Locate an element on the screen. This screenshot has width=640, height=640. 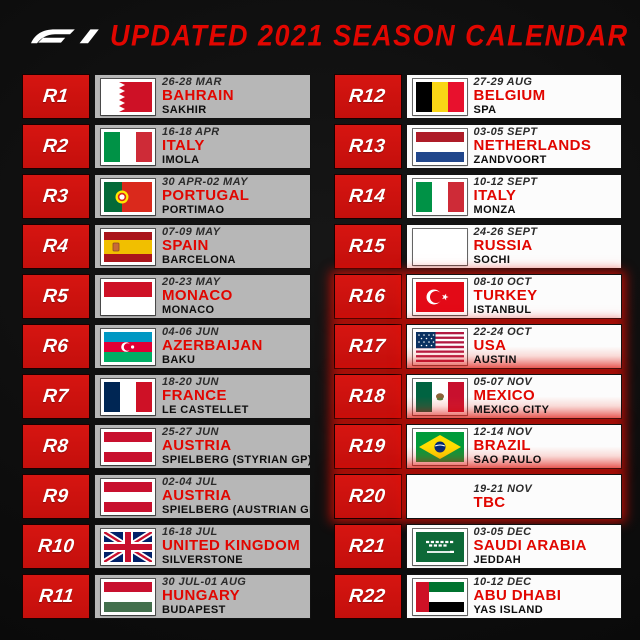
race-row-r14: R14 10-12 SEPT ITALY MONZA is located at coordinates (477, 196).